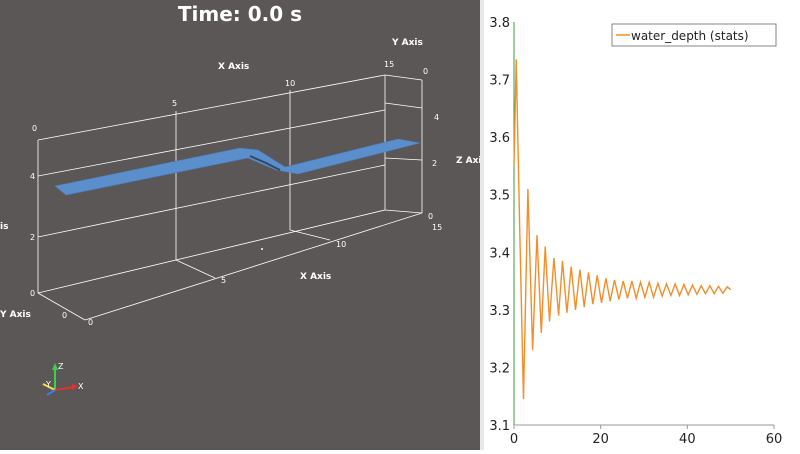 This screenshot has width=800, height=454. Describe the element at coordinates (499, 253) in the screenshot. I see `y-tick-label: 3.4` at that location.